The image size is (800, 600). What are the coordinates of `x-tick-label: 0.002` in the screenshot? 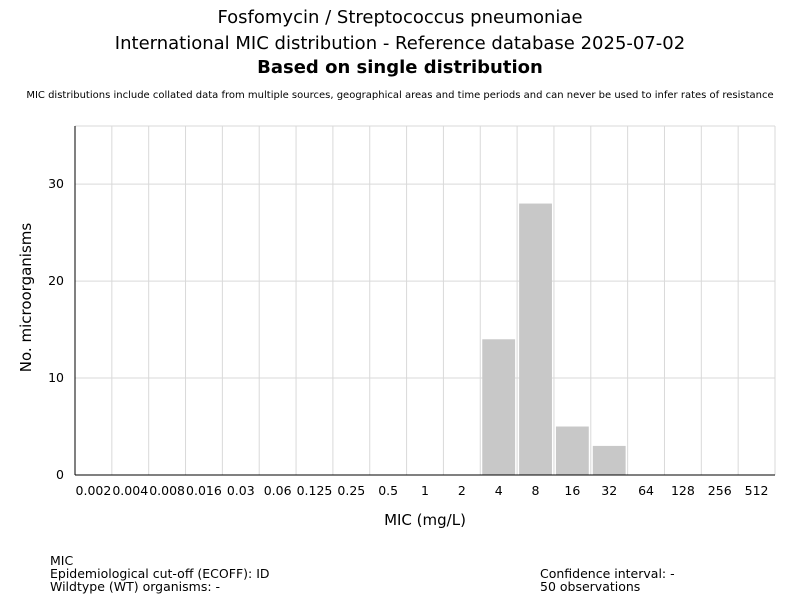 It's located at (94, 490).